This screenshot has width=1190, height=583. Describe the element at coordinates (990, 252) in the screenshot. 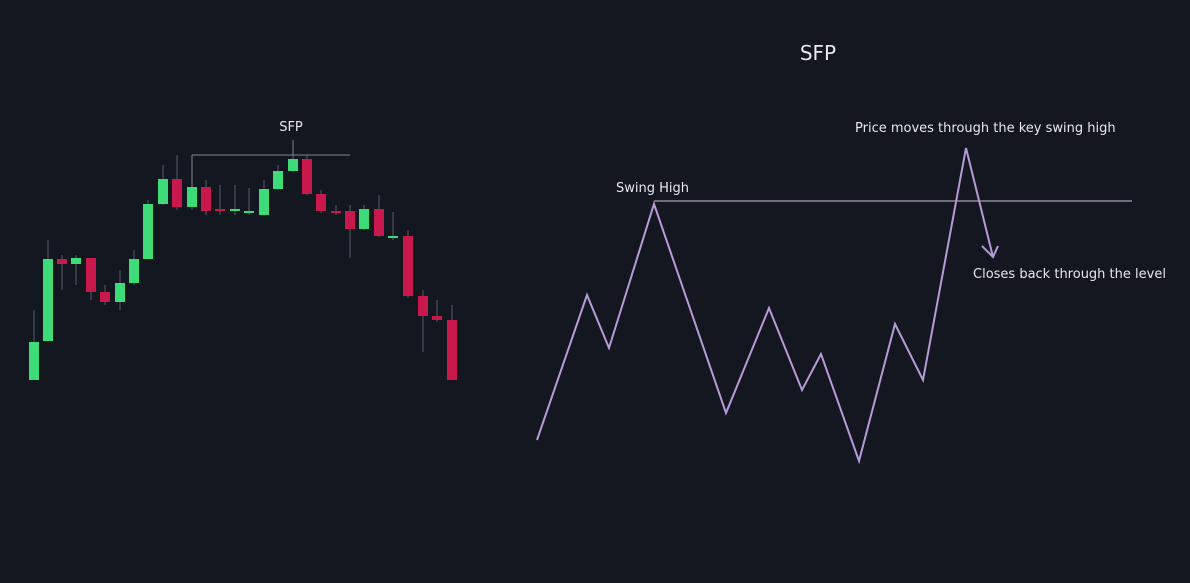

I see `arrowhead` at that location.